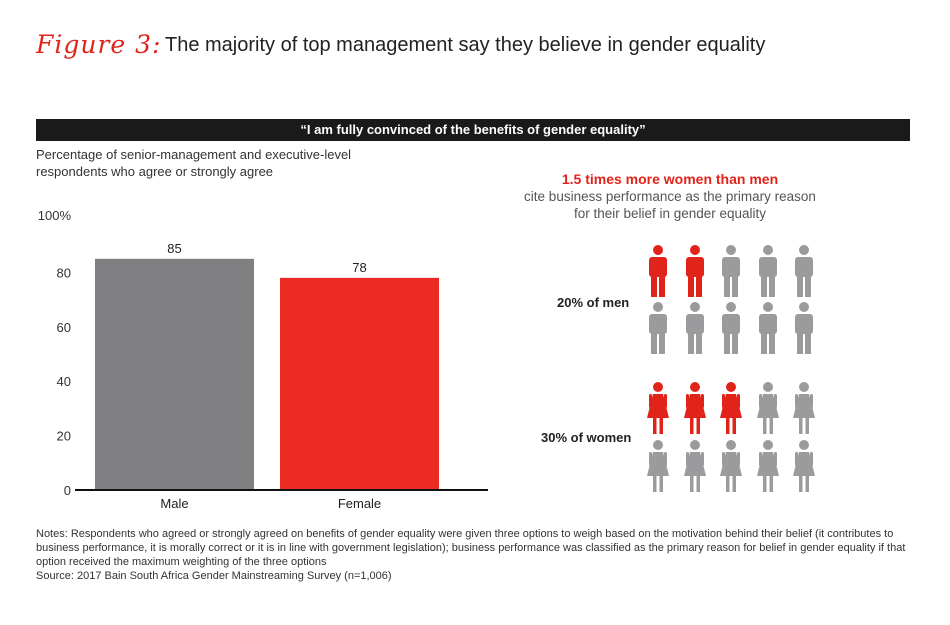  What do you see at coordinates (174, 503) in the screenshot?
I see `x-tick-label: Male` at bounding box center [174, 503].